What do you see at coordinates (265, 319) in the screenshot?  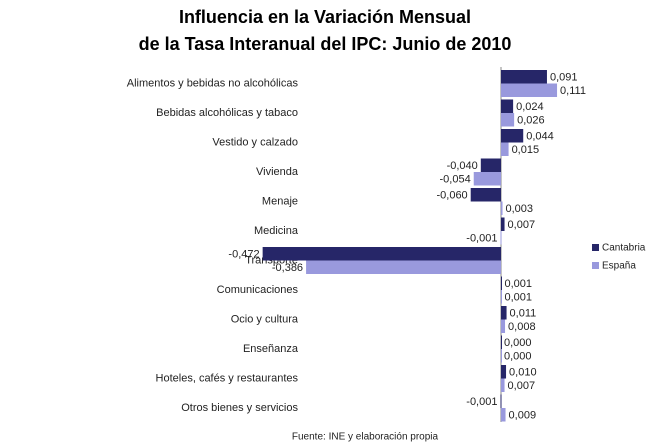 I see `category-label: Ocio y cultura` at bounding box center [265, 319].